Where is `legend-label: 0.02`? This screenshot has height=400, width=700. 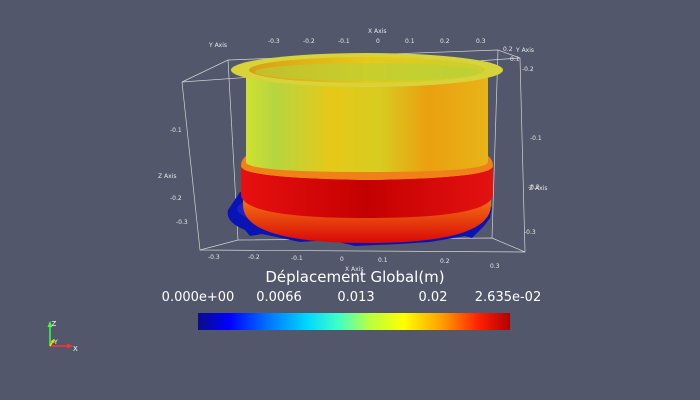 legend-label: 0.02 is located at coordinates (433, 297).